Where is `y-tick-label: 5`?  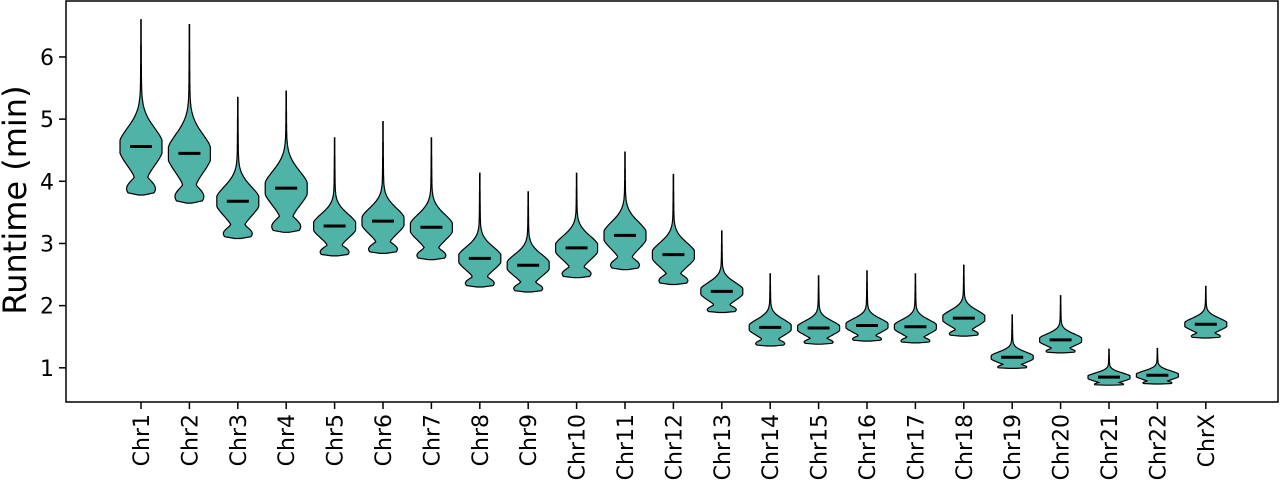 y-tick-label: 5 is located at coordinates (47, 120).